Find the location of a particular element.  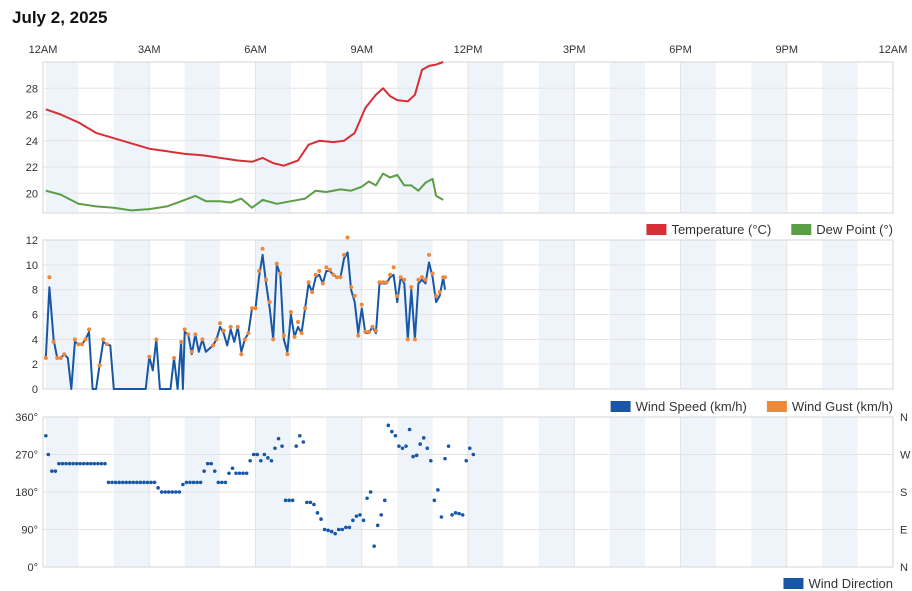

y-tick-label: 90° is located at coordinates (29, 531).